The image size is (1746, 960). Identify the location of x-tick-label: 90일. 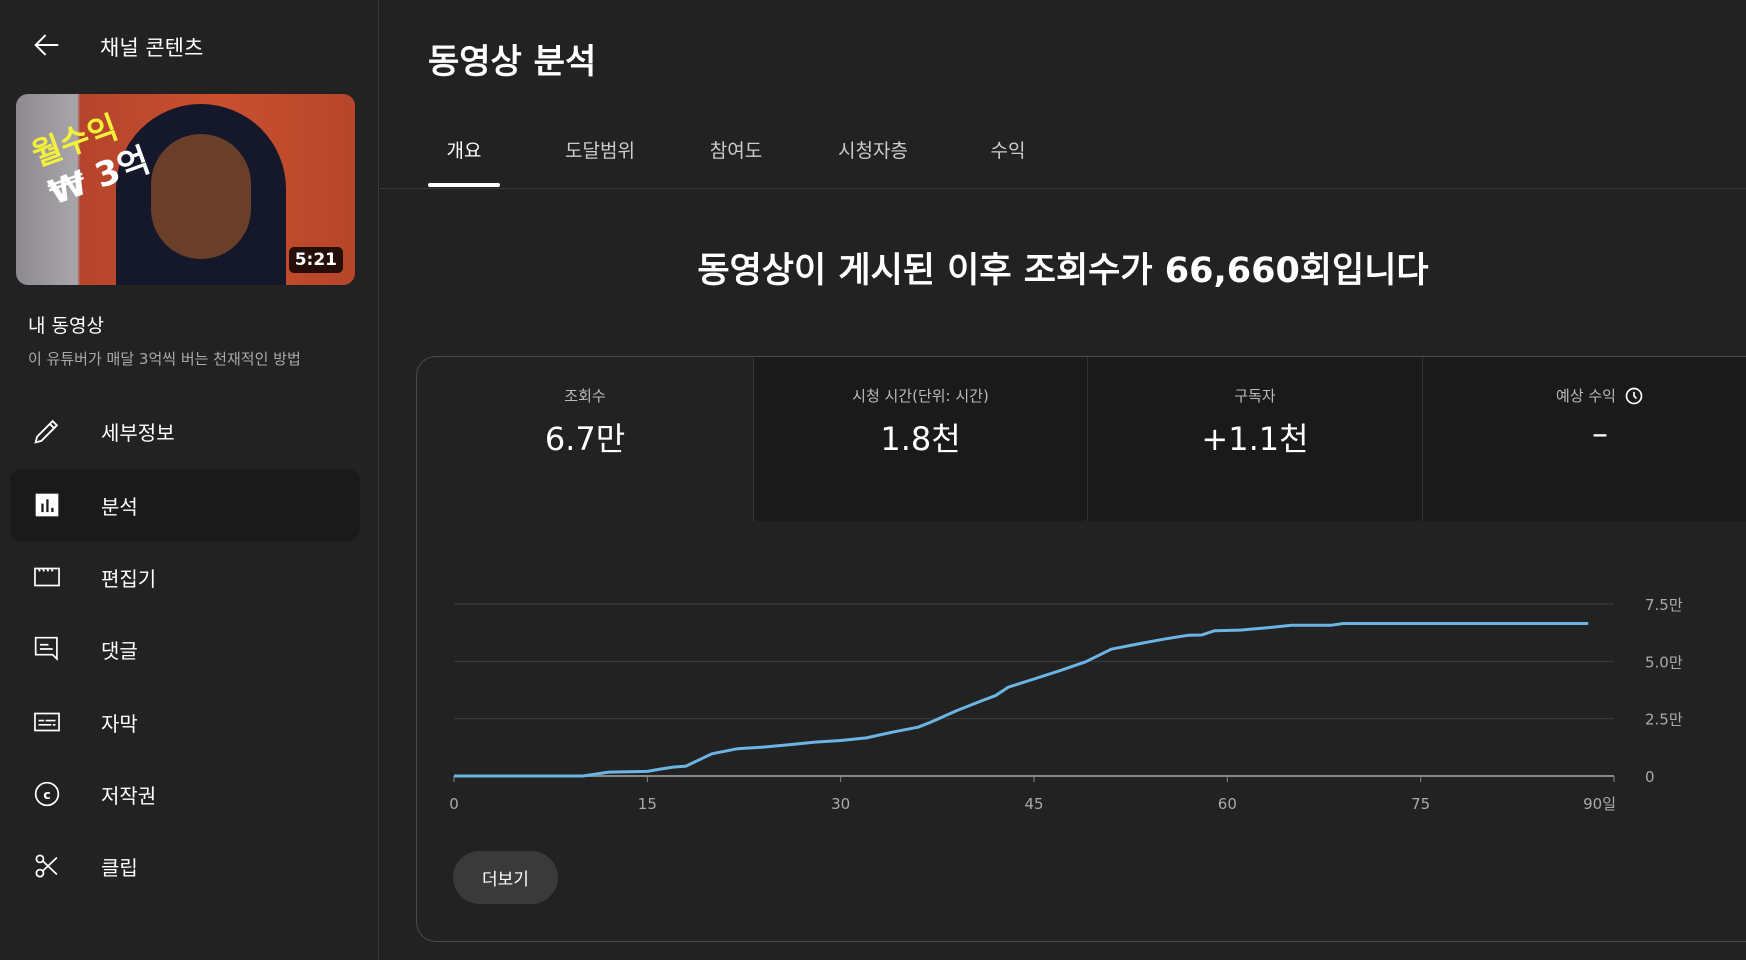
(1599, 804).